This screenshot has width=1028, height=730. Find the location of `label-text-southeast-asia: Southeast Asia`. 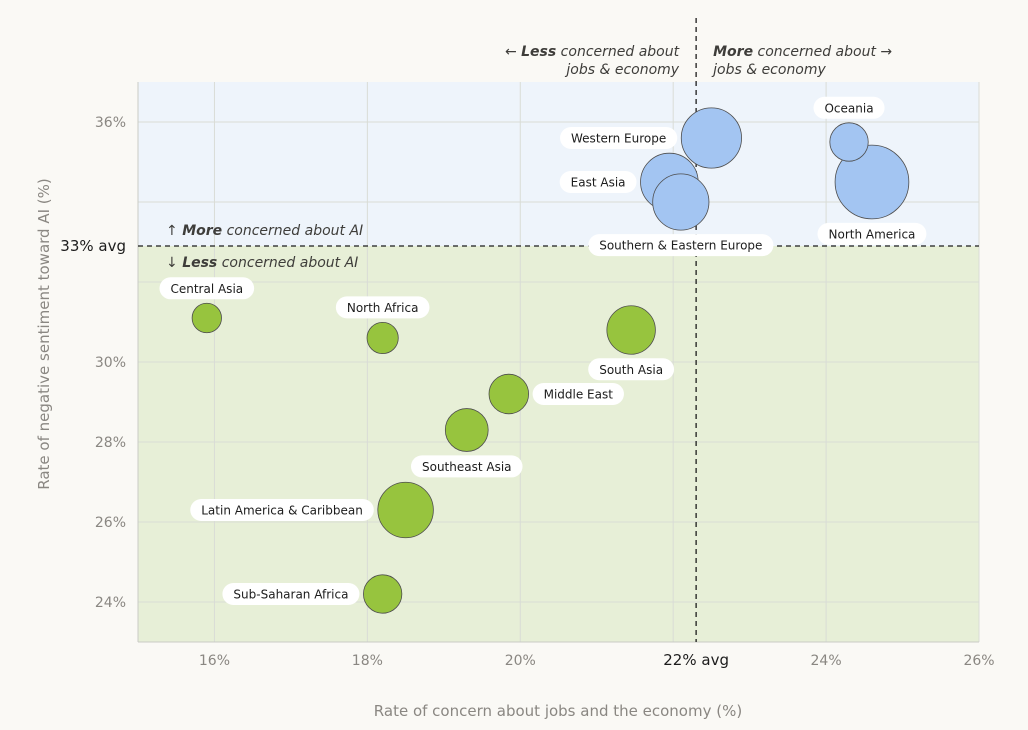

label-text-southeast-asia: Southeast Asia is located at coordinates (467, 467).